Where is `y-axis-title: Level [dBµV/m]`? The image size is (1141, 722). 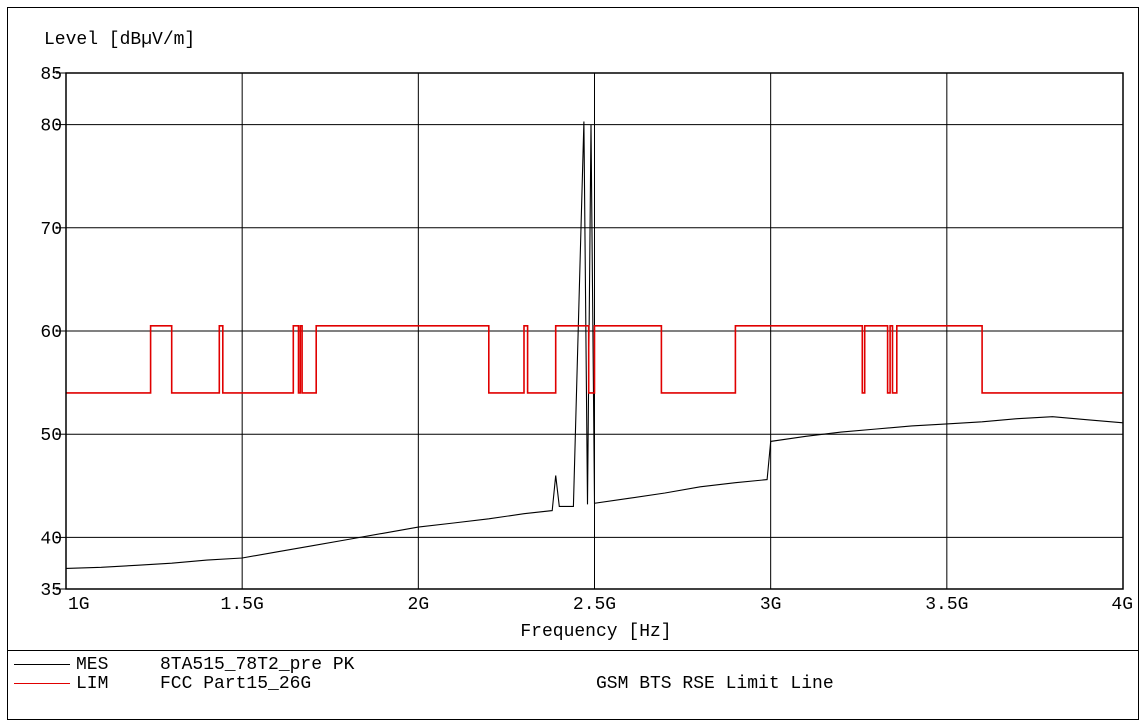 y-axis-title: Level [dBµV/m] is located at coordinates (119, 40).